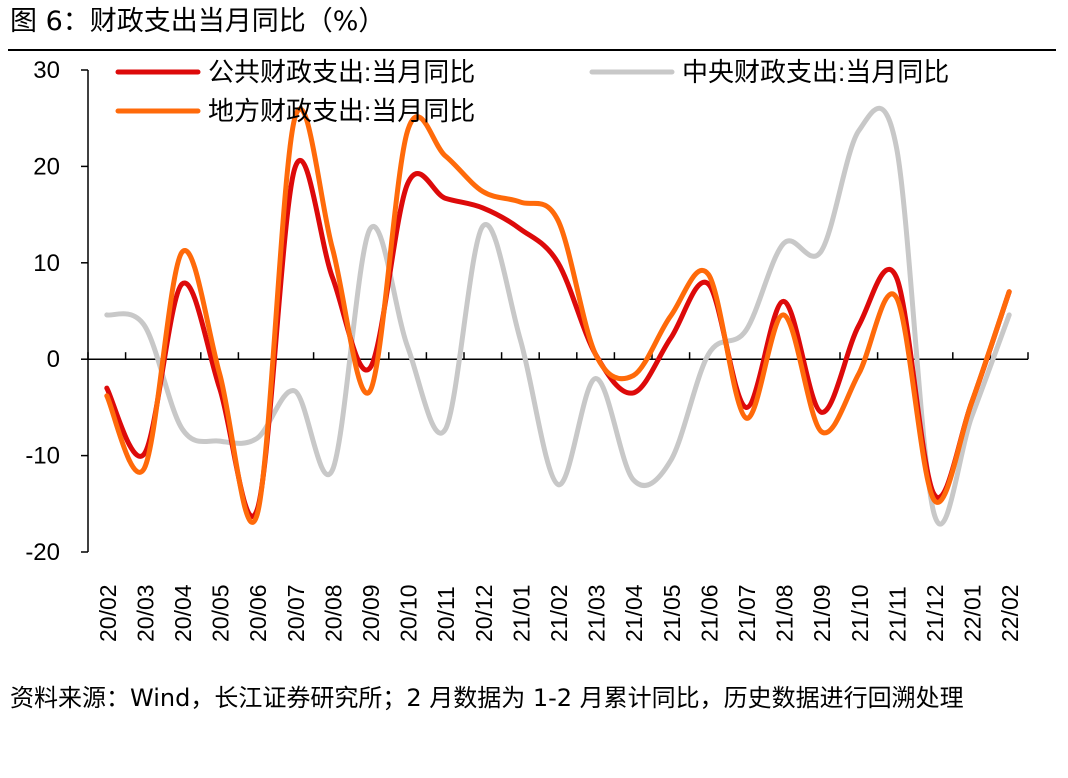 The height and width of the screenshot is (778, 1068). I want to click on x-tick-label: 20/11, so click(446, 614).